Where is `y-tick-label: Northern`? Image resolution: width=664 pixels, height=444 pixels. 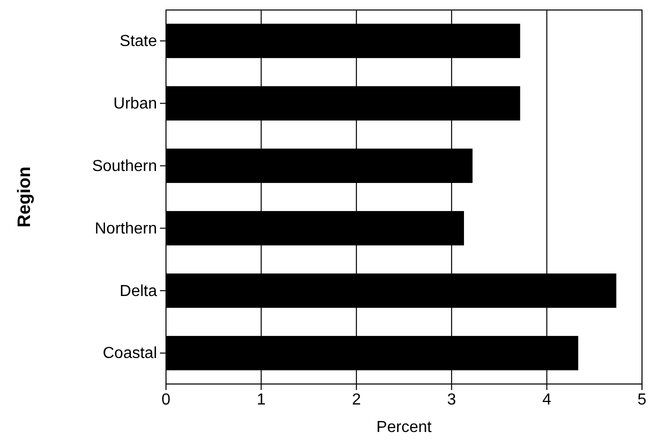
y-tick-label: Northern is located at coordinates (125, 229).